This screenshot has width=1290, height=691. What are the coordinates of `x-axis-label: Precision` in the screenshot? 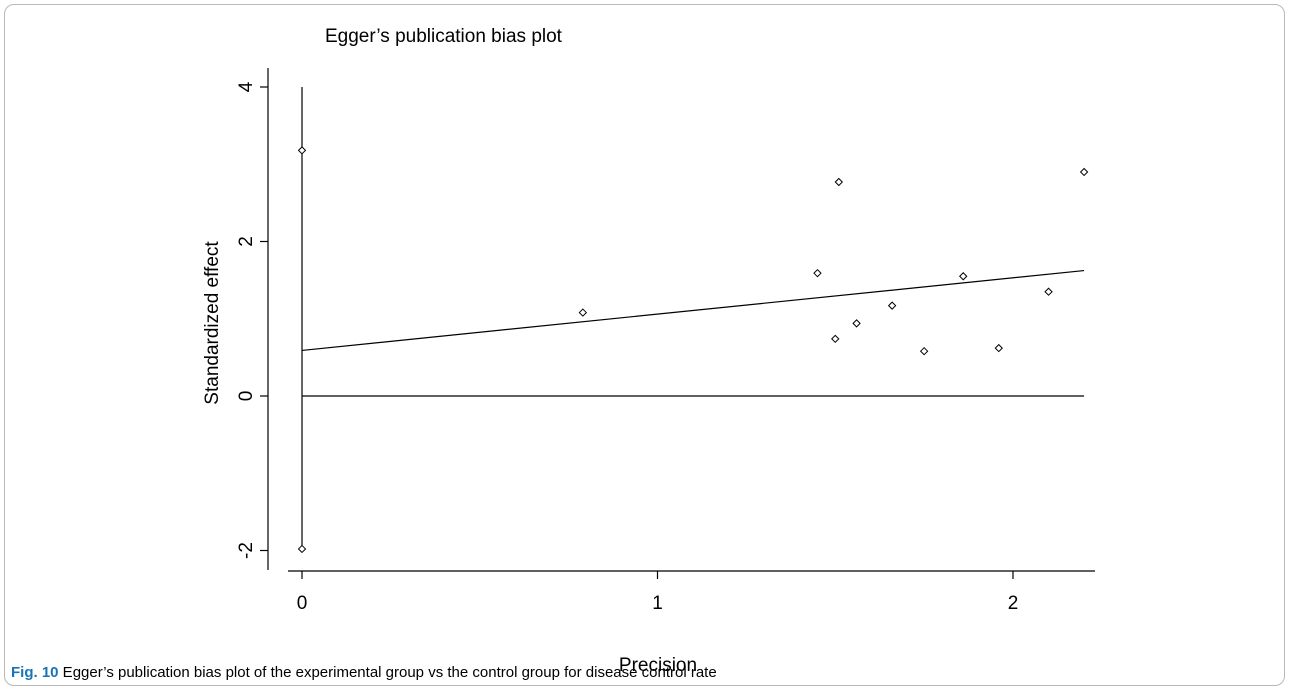 It's located at (658, 665).